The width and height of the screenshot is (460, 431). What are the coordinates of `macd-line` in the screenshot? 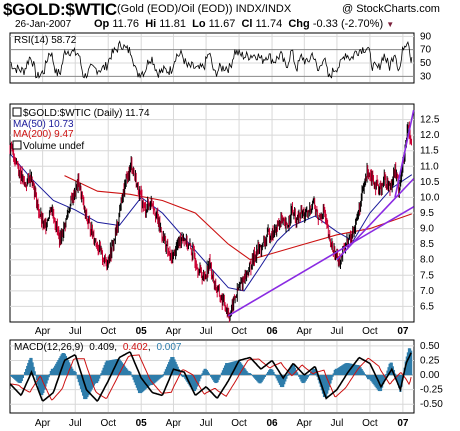 It's located at (210, 376).